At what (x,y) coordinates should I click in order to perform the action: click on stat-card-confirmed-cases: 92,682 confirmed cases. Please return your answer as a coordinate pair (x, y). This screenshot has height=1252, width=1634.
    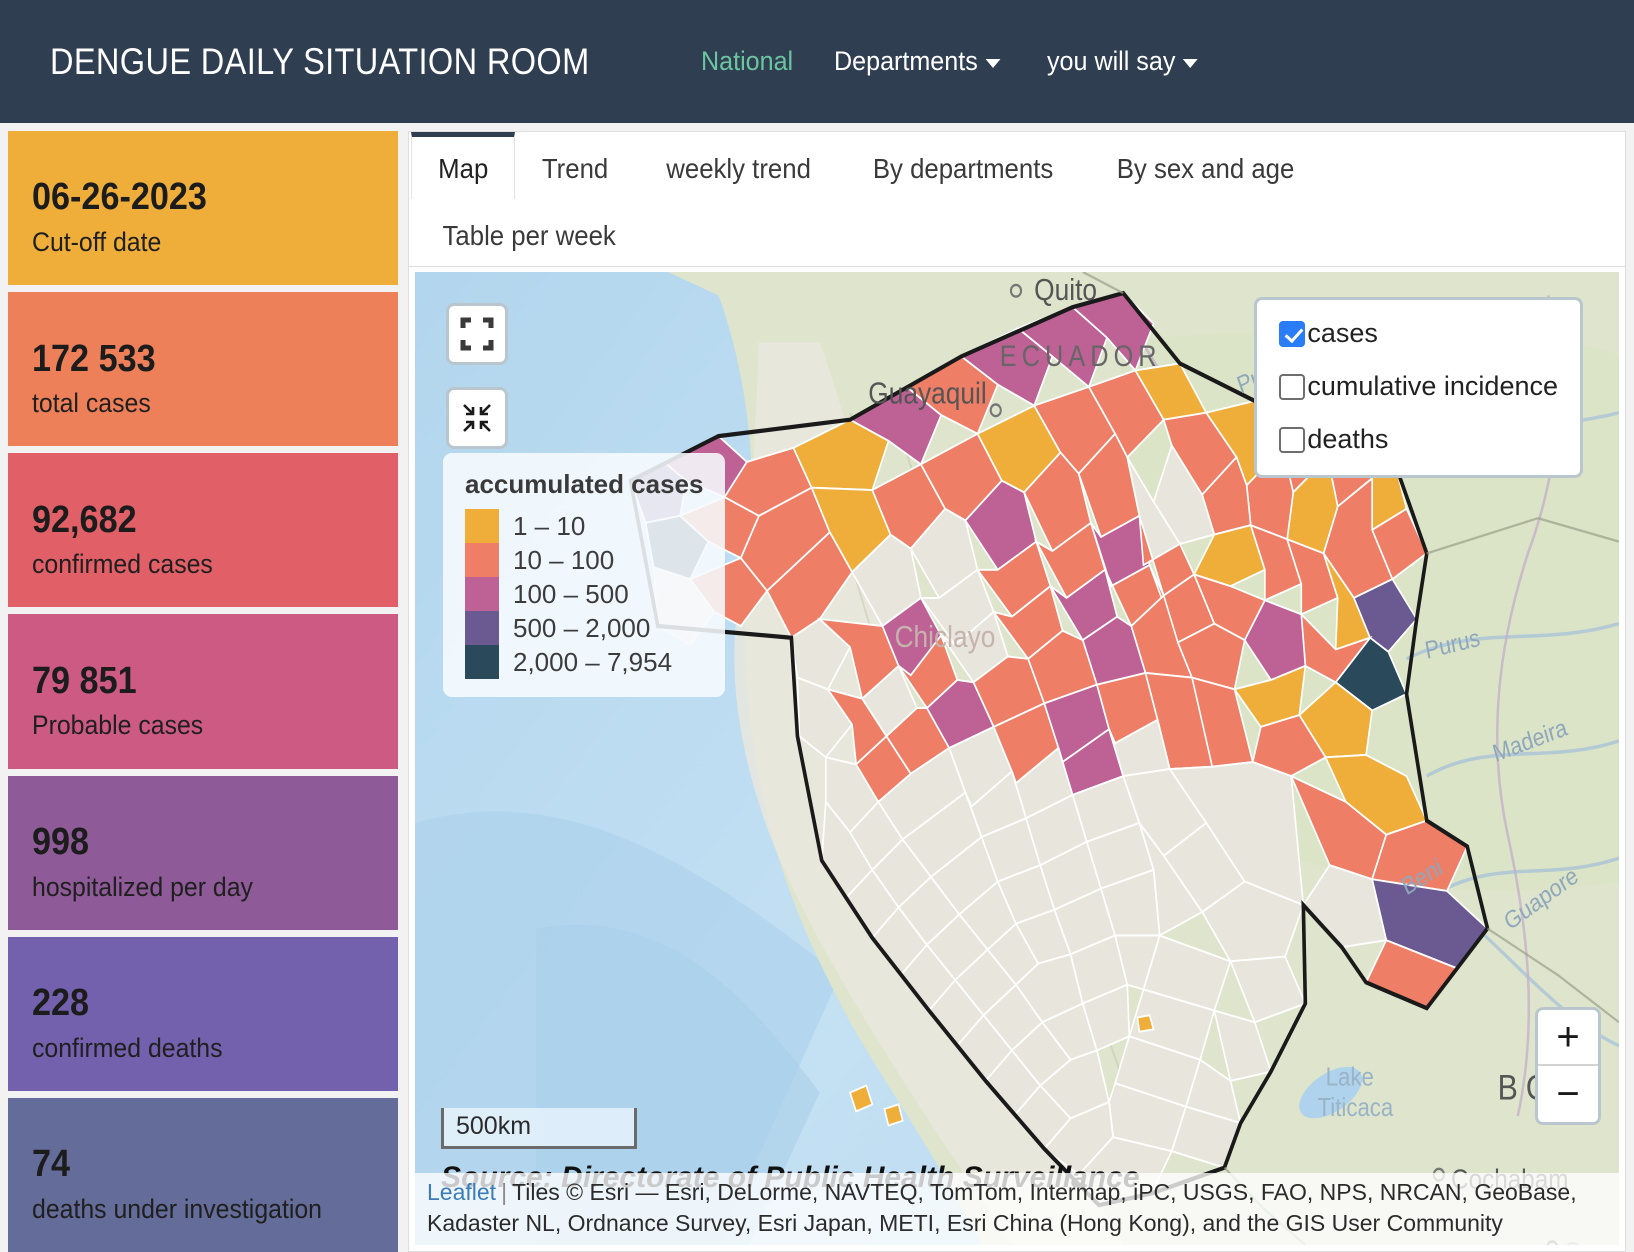
    Looking at the image, I should click on (203, 530).